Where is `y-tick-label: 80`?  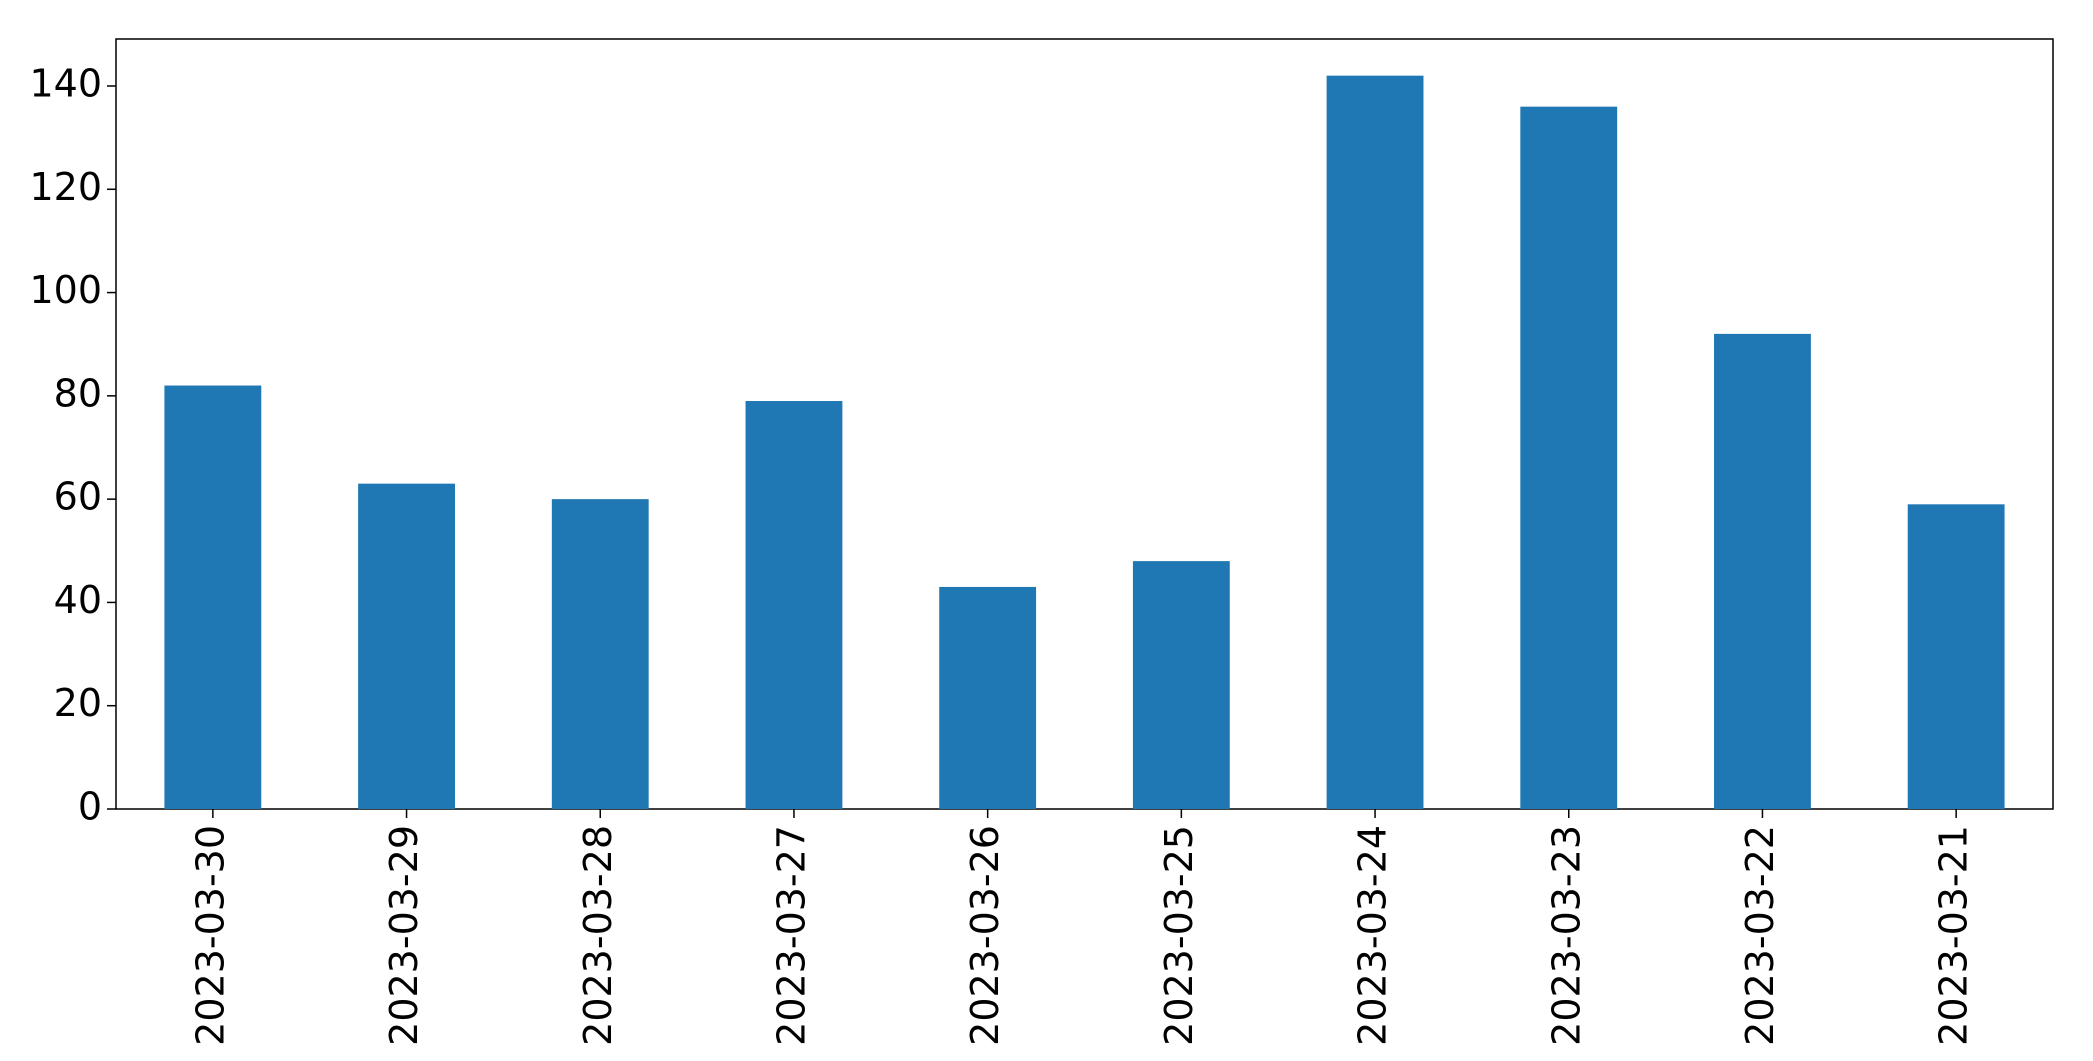 y-tick-label: 80 is located at coordinates (78, 393).